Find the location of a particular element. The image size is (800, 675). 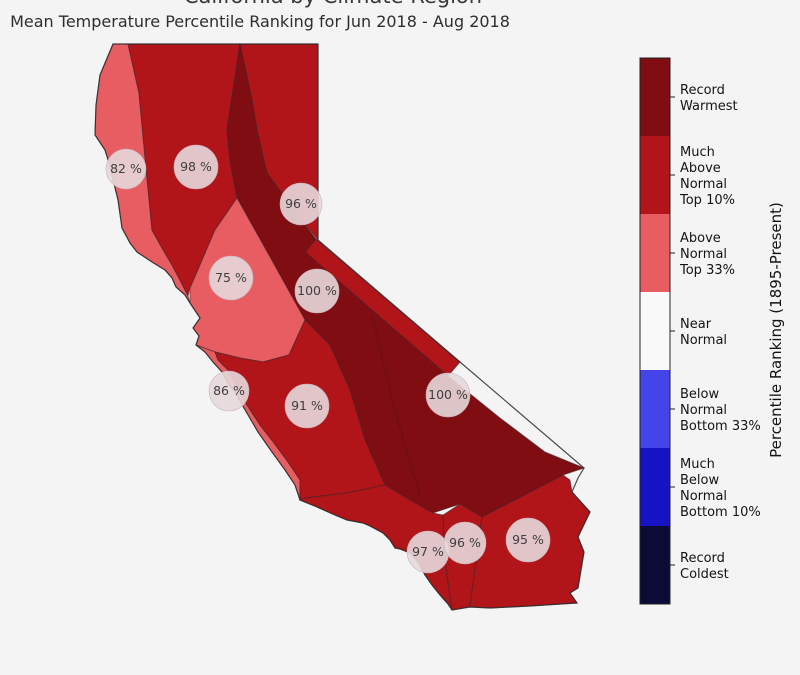

badge-value-central-coast: 86 % is located at coordinates (229, 390).